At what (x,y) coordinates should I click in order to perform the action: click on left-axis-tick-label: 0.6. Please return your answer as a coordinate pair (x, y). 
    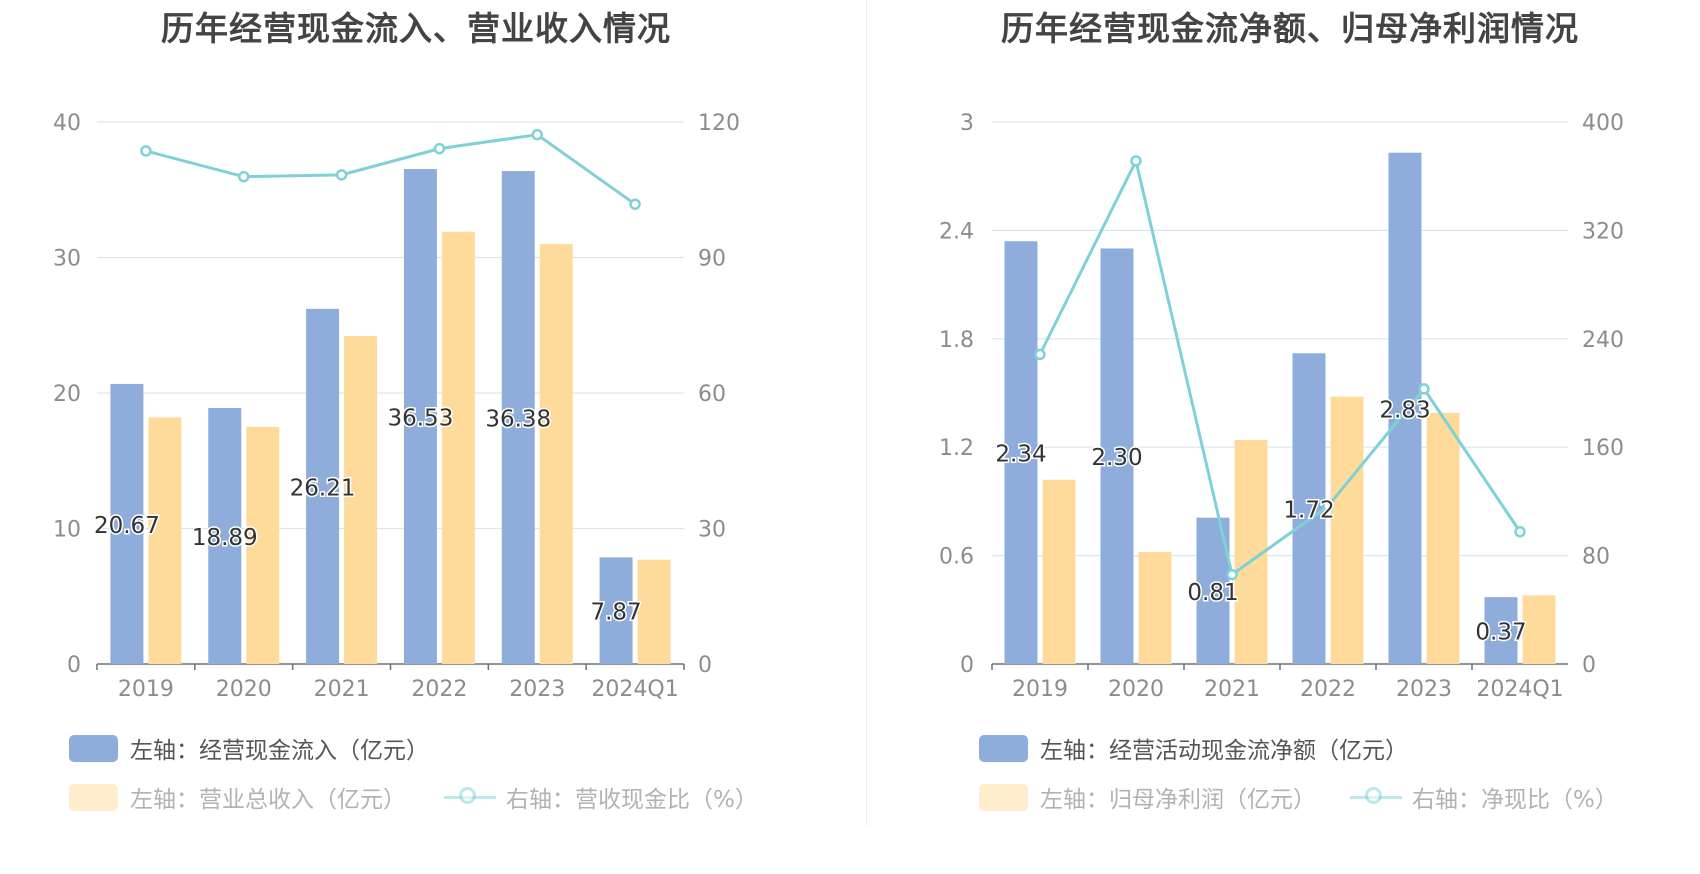
    Looking at the image, I should click on (956, 557).